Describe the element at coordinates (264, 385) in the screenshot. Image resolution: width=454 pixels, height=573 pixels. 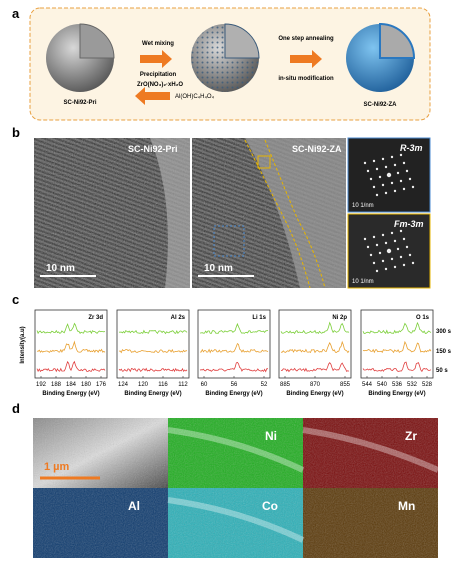
I see `x-tick-label: 52` at that location.